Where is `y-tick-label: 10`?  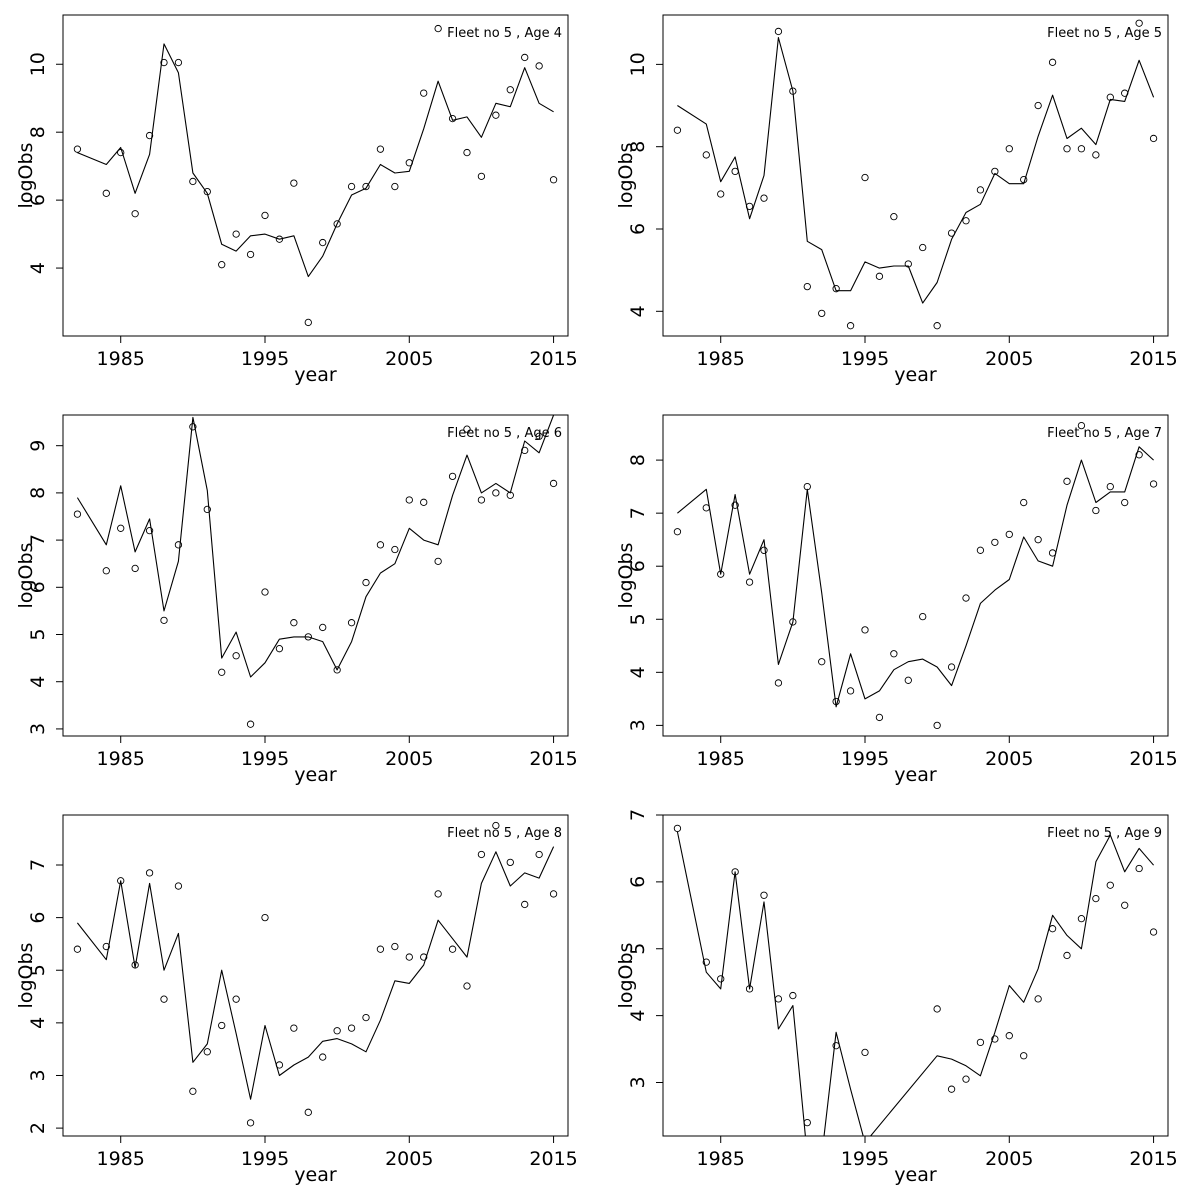 y-tick-label: 10 is located at coordinates (38, 64).